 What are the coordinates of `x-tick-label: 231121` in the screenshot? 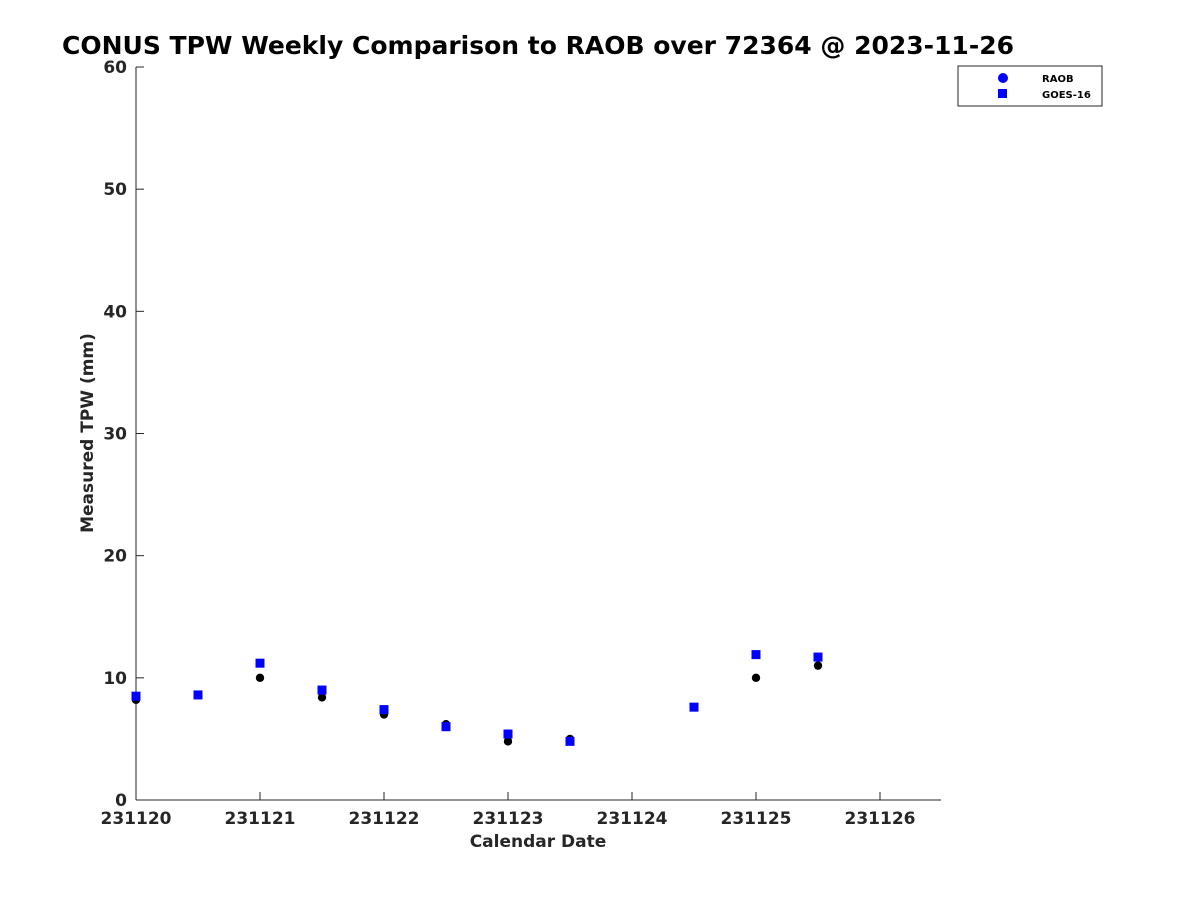 It's located at (260, 819).